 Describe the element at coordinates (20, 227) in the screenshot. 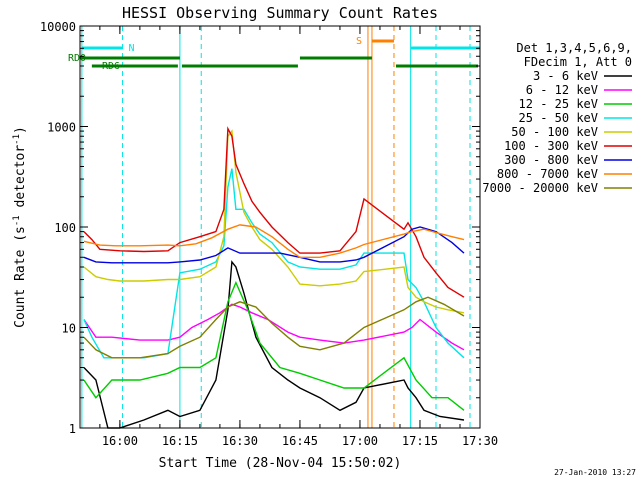

I see `y-axis-label: Count Rate (s-1 detector-1)` at that location.